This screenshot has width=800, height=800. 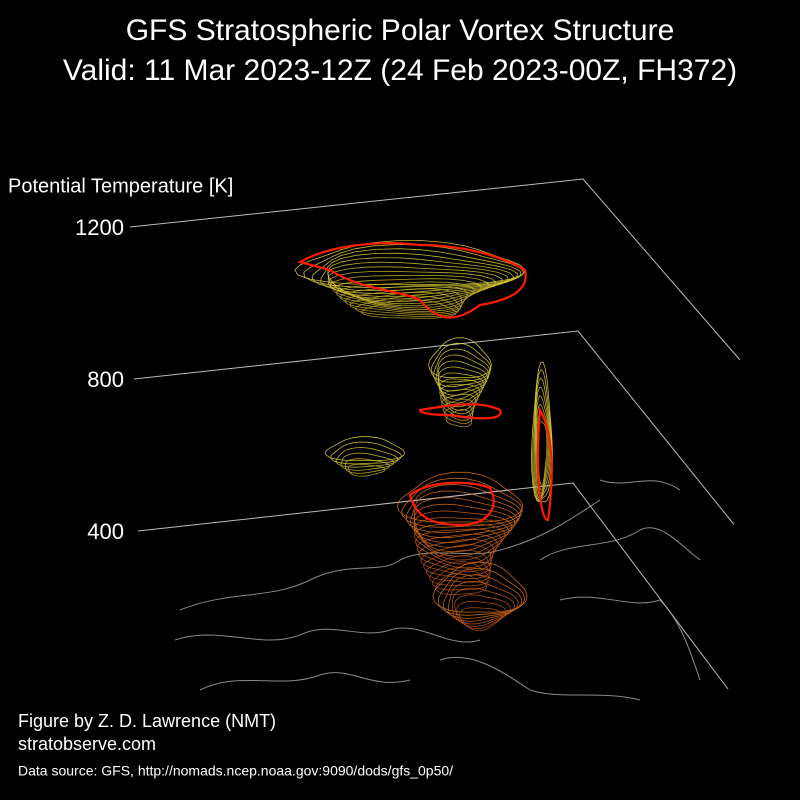 What do you see at coordinates (147, 721) in the screenshot?
I see `credit: Figure by Z. D. Lawrence (NMT)` at bounding box center [147, 721].